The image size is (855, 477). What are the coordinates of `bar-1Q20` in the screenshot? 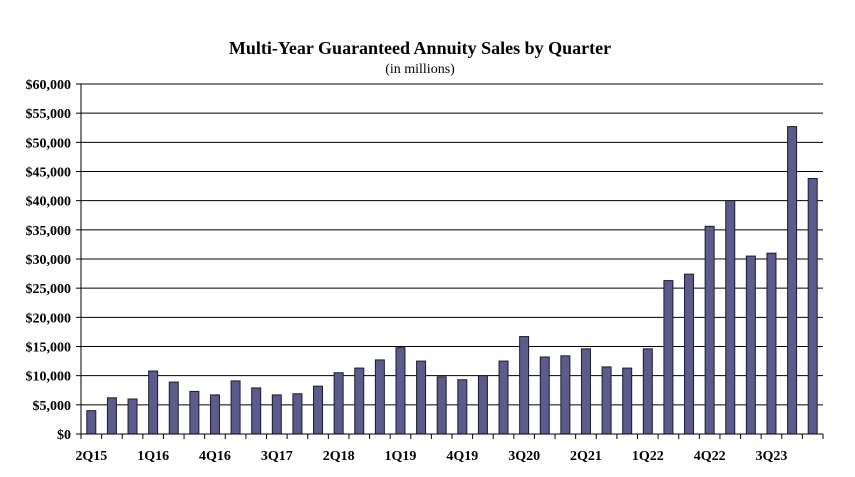 It's located at (482, 405).